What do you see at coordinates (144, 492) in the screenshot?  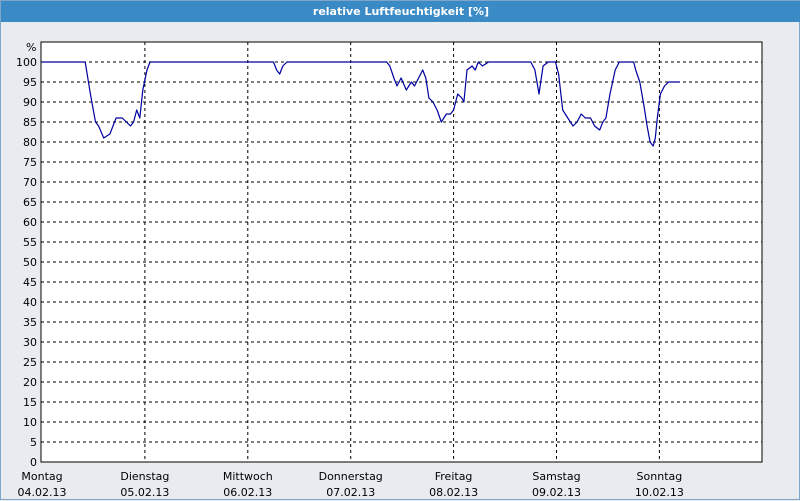 I see `x-tick-date: 05.02.13` at bounding box center [144, 492].